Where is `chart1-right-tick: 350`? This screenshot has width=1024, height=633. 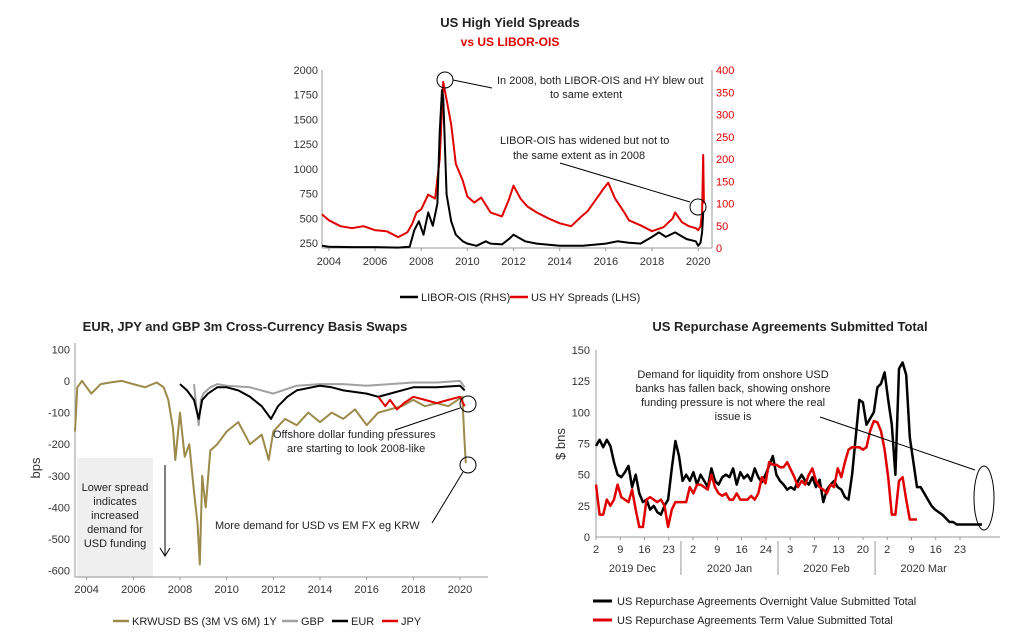 chart1-right-tick: 350 is located at coordinates (725, 93).